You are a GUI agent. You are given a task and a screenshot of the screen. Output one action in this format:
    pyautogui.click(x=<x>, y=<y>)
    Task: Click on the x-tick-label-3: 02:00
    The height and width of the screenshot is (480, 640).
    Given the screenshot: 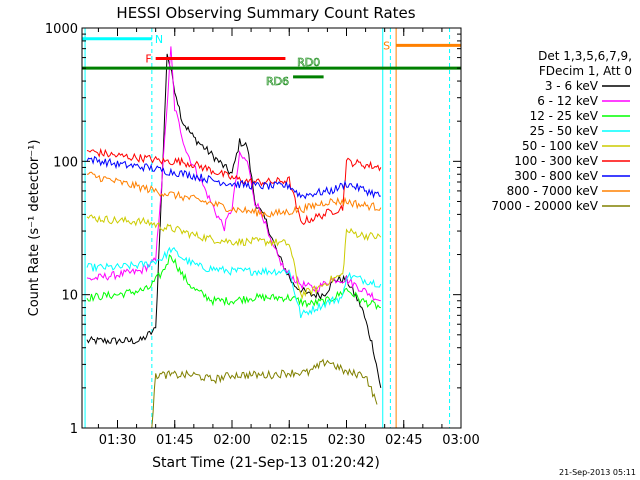 What is the action you would take?
    pyautogui.click(x=231, y=440)
    